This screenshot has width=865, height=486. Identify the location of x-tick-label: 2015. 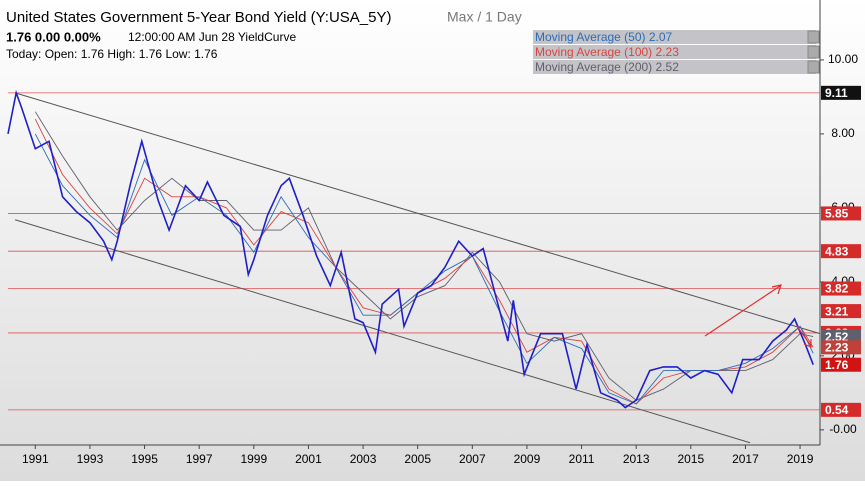
(690, 459).